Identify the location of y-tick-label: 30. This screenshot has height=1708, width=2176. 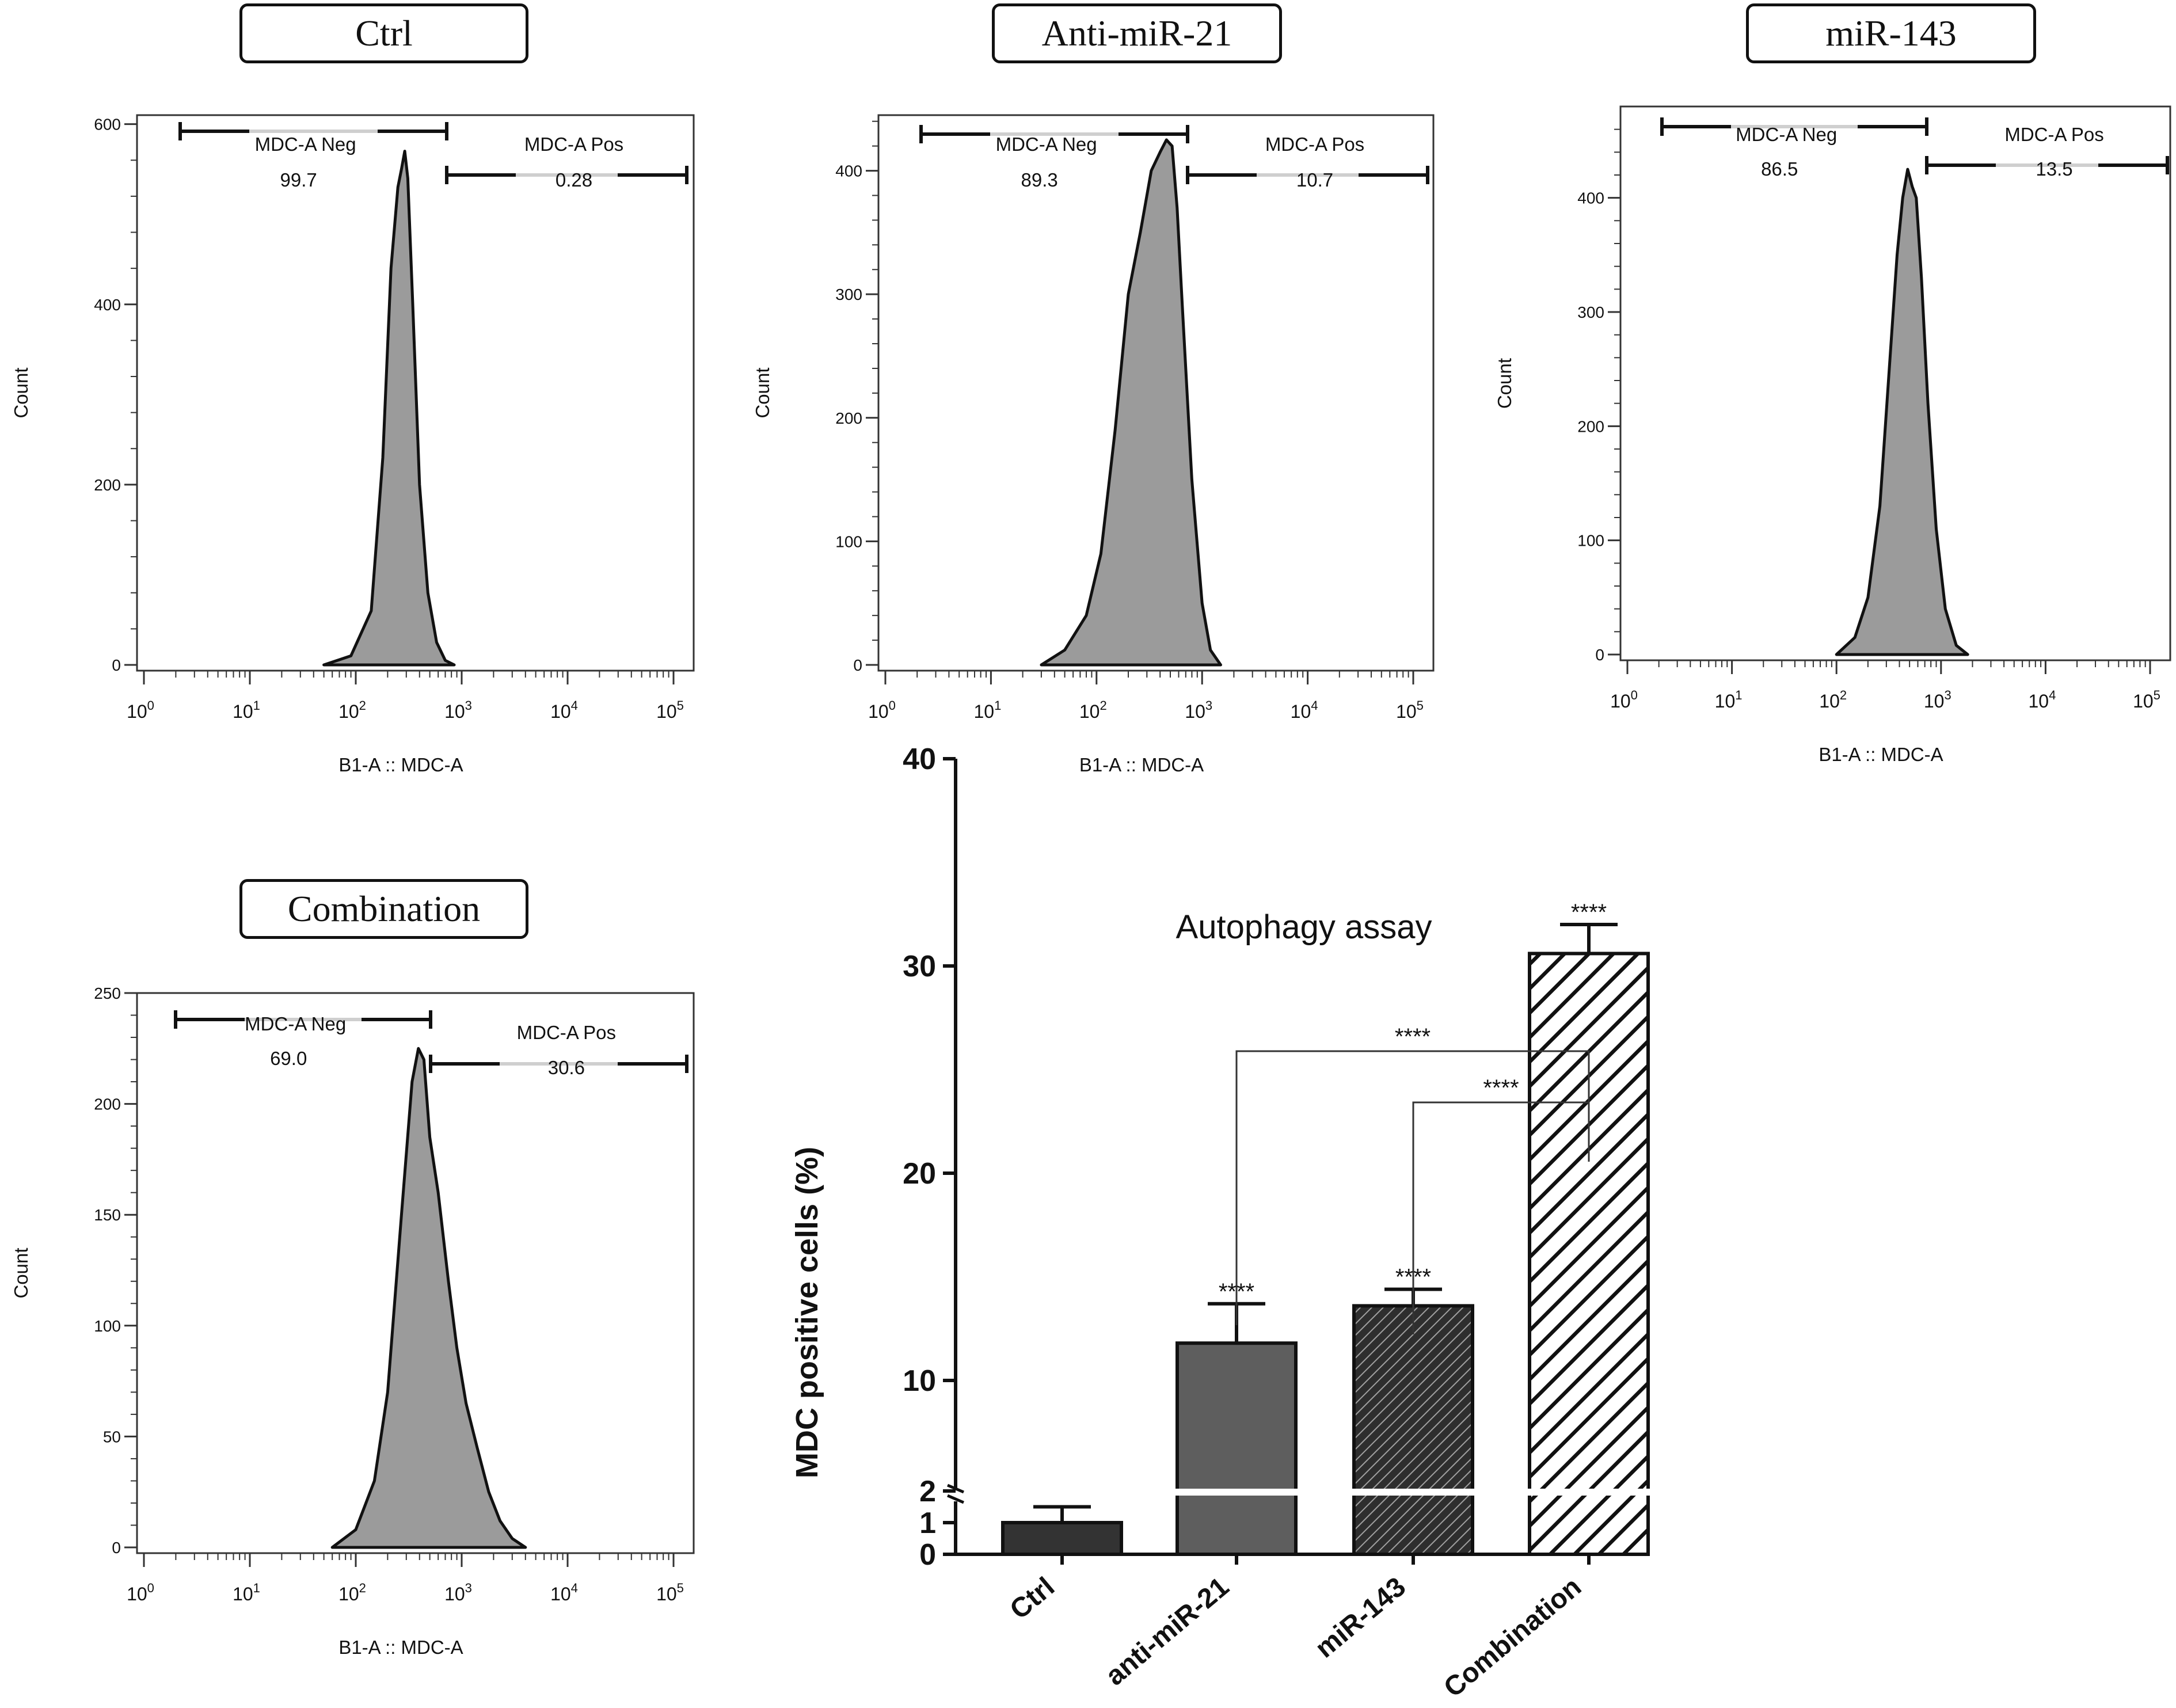
(919, 966).